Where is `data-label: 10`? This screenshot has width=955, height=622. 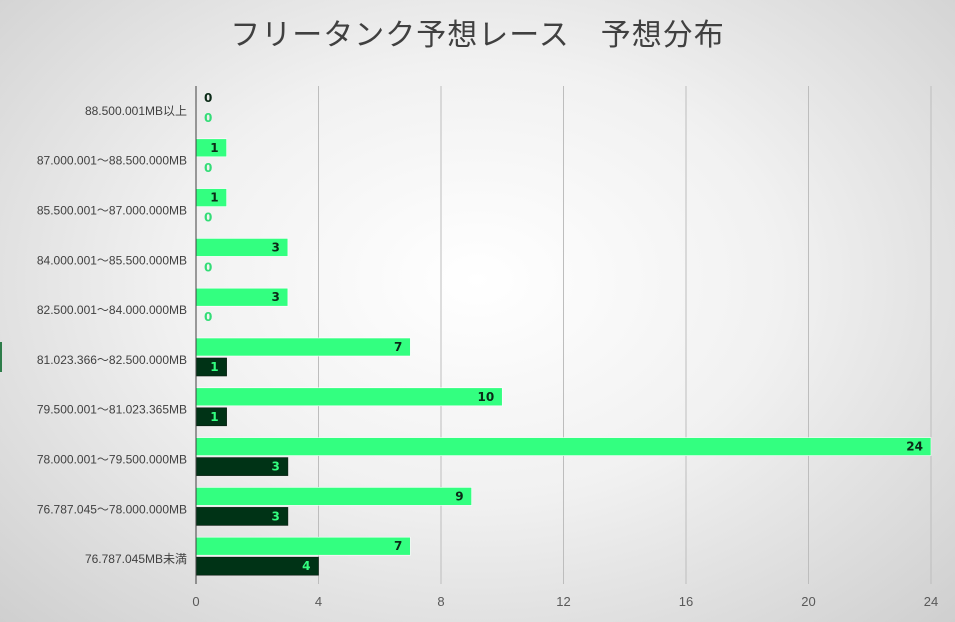
data-label: 10 is located at coordinates (486, 397).